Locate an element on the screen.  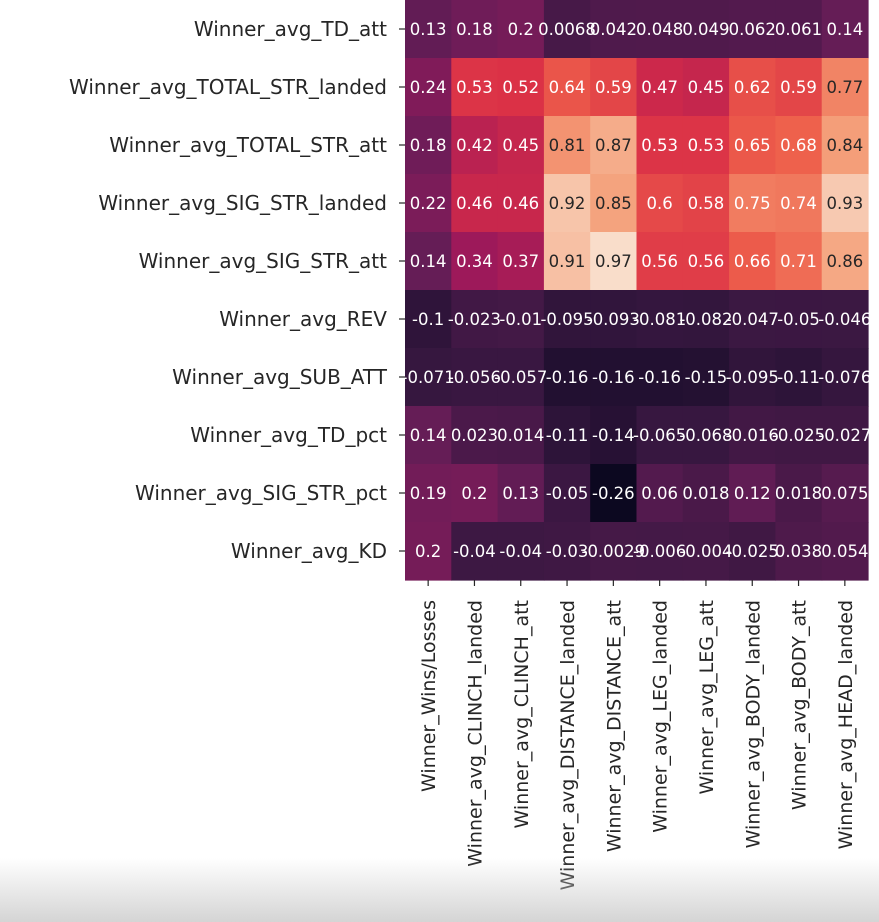
row-label: Winner_avg_TOTAL_STR_landed is located at coordinates (228, 87).